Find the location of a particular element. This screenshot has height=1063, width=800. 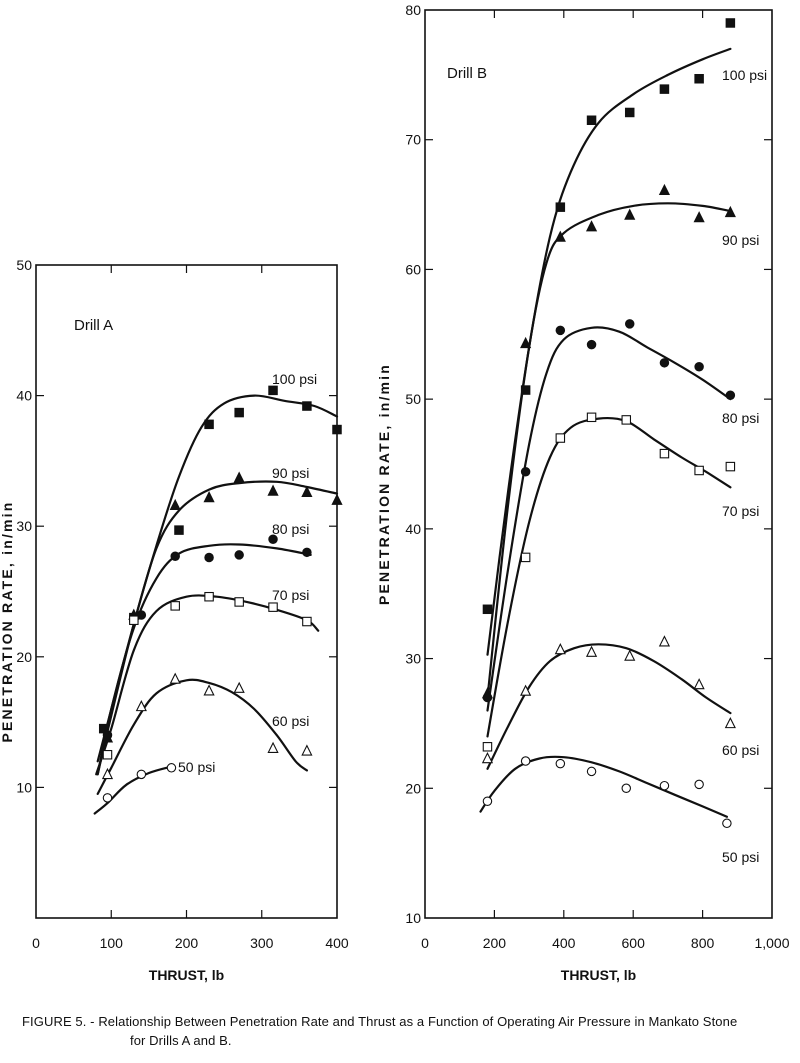

series-label: 100 psi is located at coordinates (294, 379).